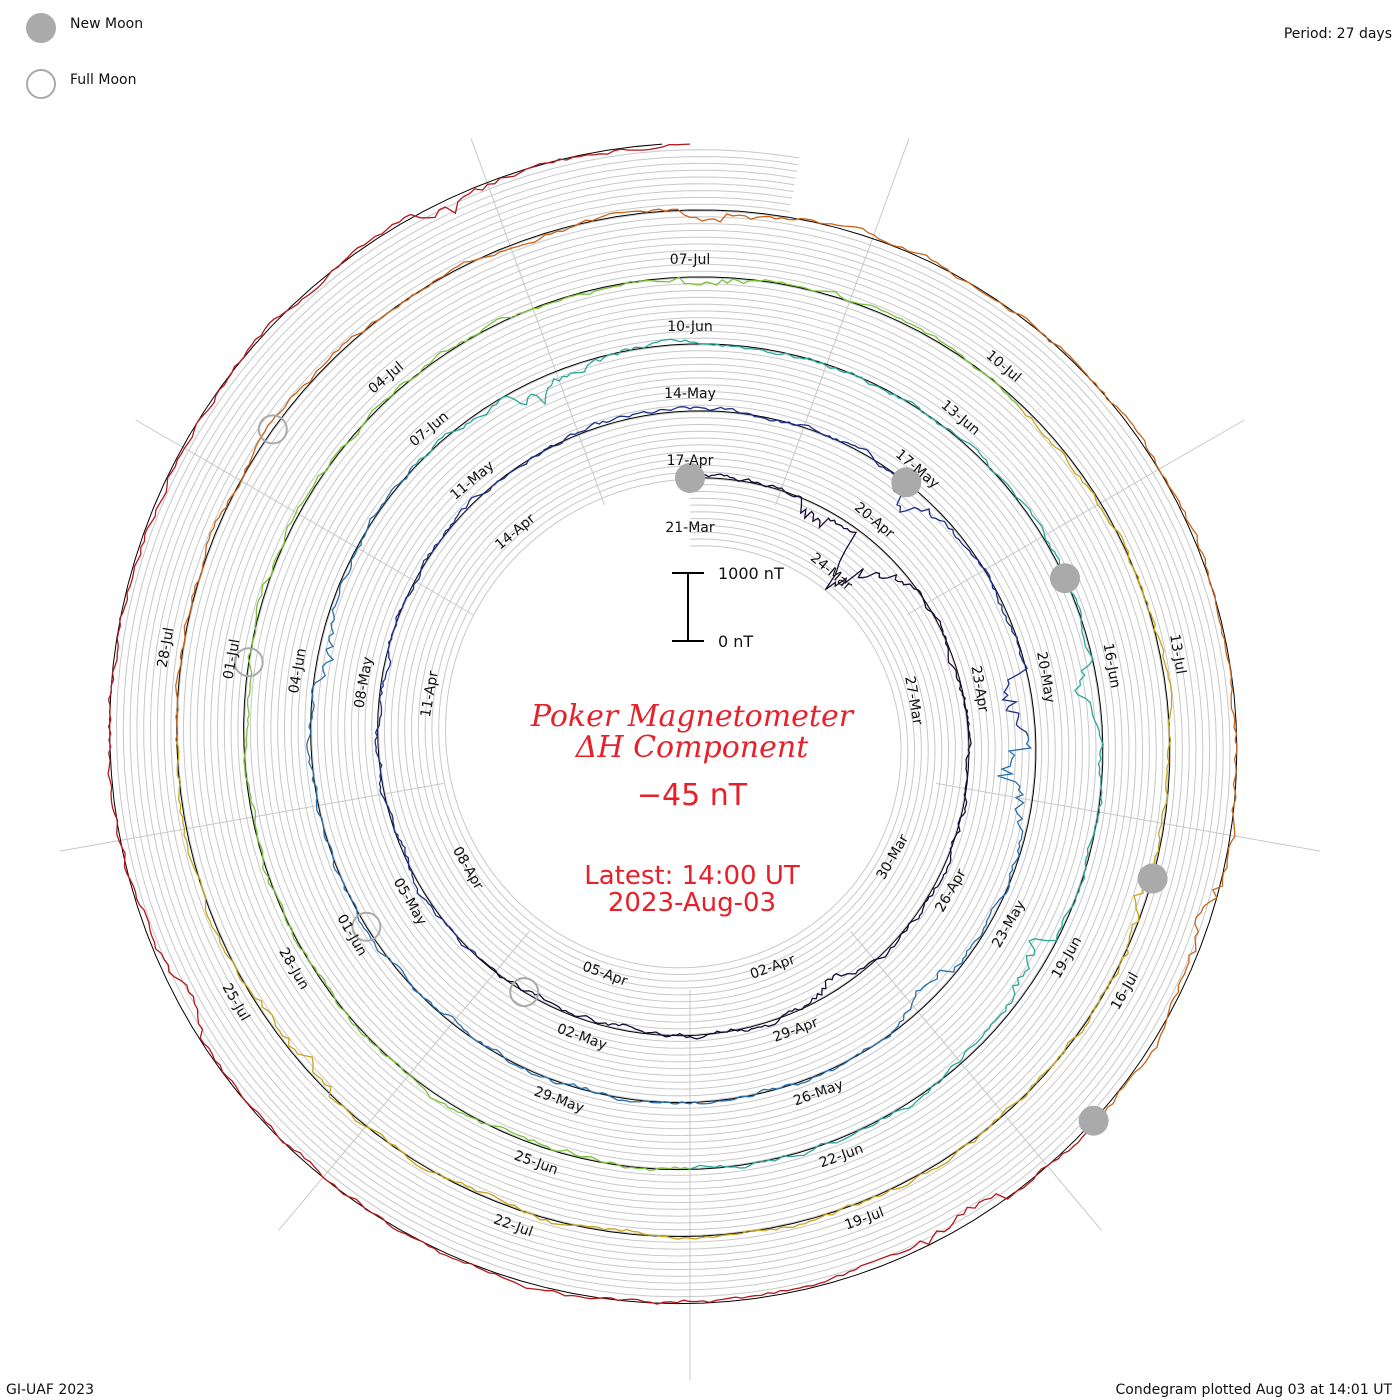 The width and height of the screenshot is (1400, 1400). What do you see at coordinates (692, 795) in the screenshot?
I see `current-value: −45 nT` at bounding box center [692, 795].